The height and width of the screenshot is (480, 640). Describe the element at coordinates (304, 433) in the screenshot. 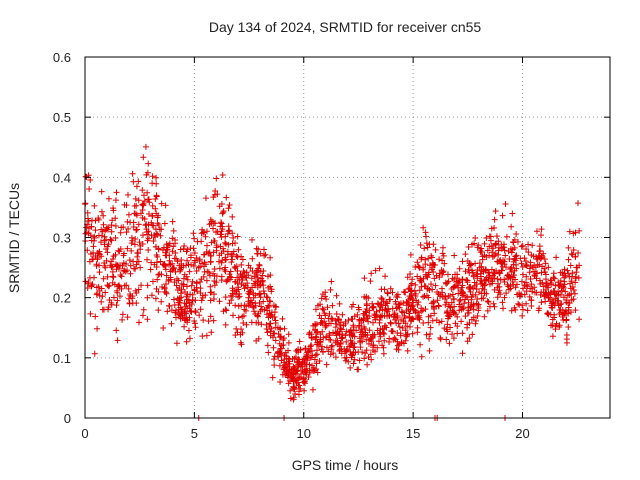

I see `x-tick-label: 10` at that location.